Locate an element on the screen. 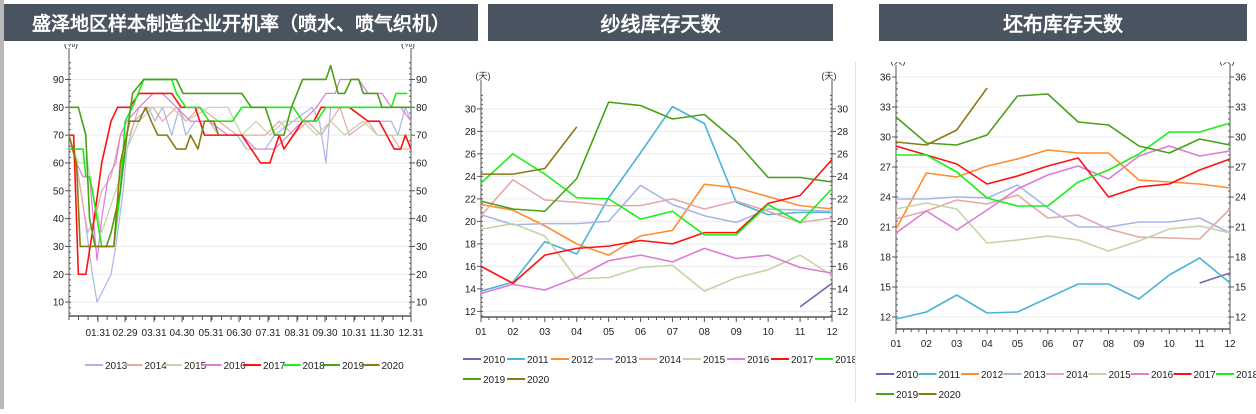  x-tick-label: 12 is located at coordinates (1230, 344).